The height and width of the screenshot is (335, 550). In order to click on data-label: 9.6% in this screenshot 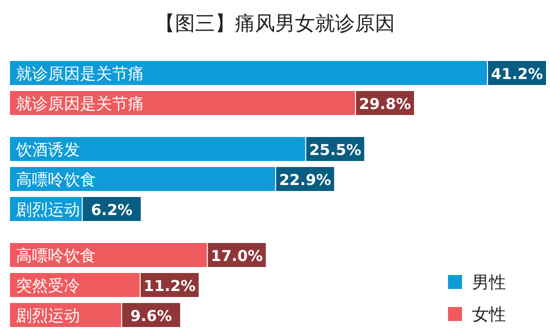, I will do `click(151, 316)`.